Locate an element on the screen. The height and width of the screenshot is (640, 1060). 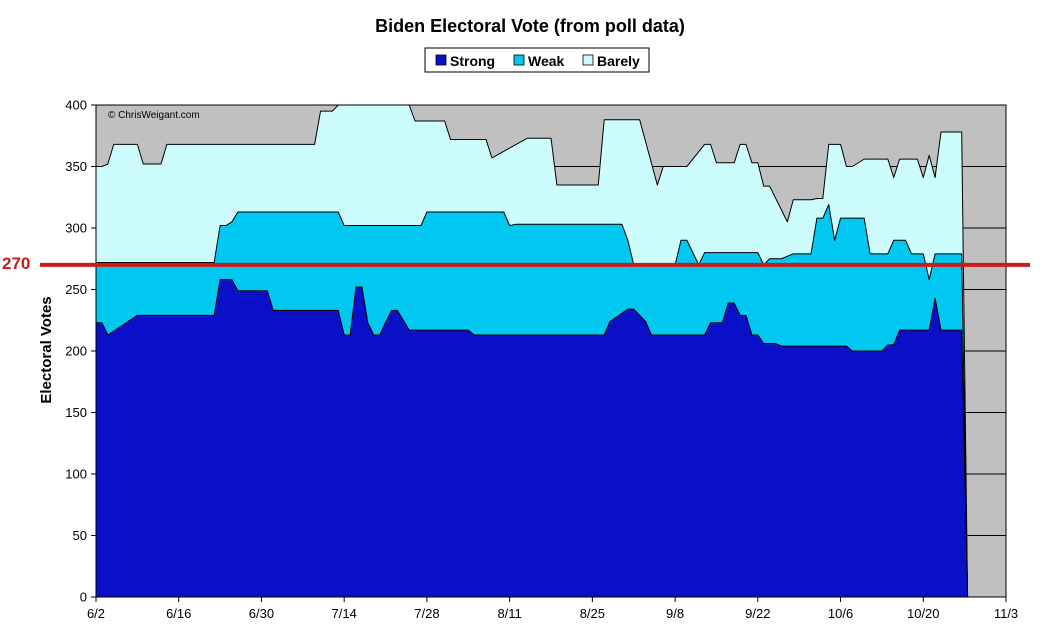
chart-title: Biden Electoral Vote (from poll data) is located at coordinates (530, 26).